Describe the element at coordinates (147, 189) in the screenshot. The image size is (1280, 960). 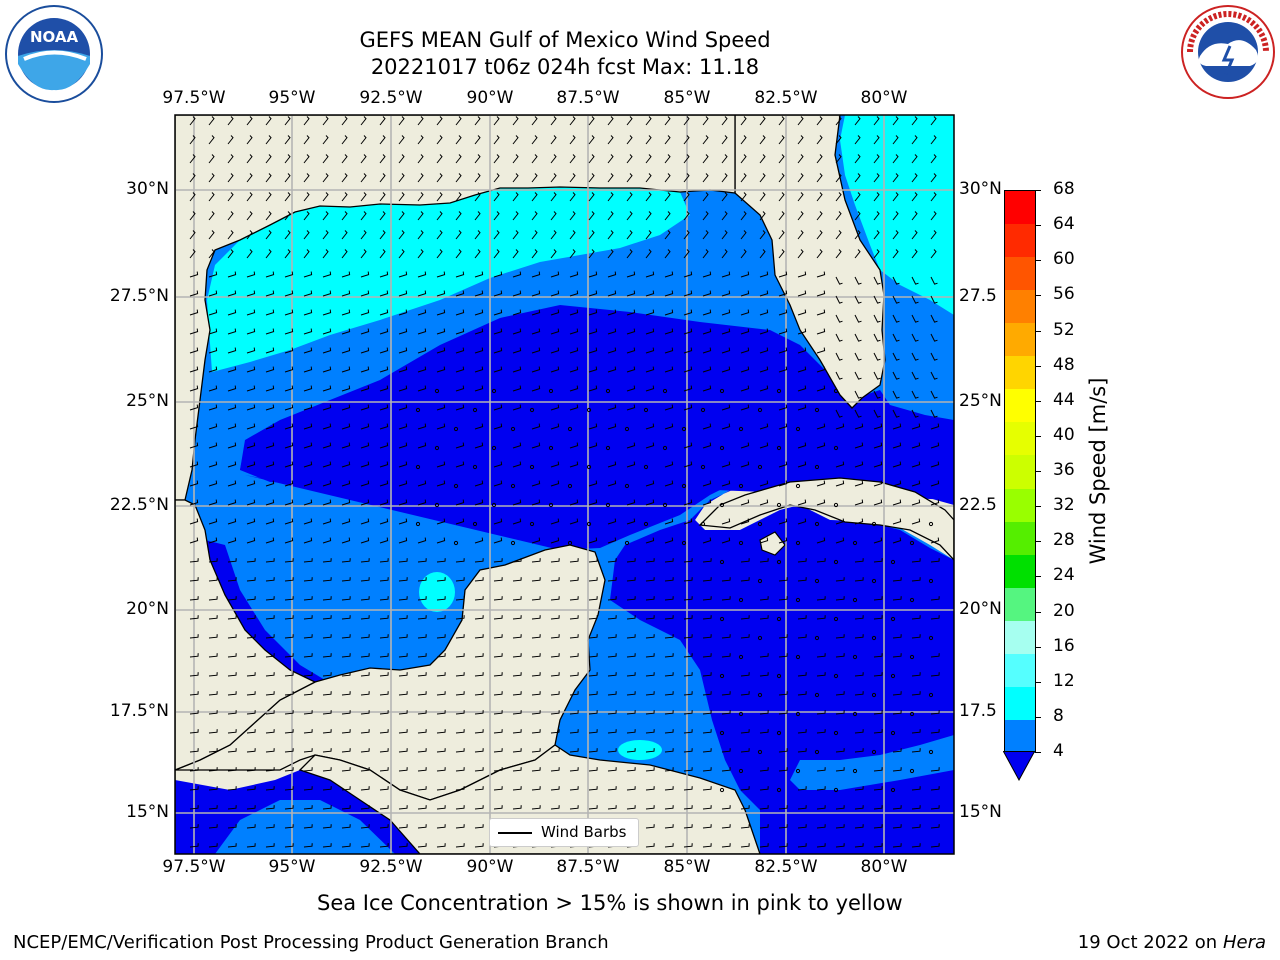
I see `lat-left-label: 30°N` at that location.